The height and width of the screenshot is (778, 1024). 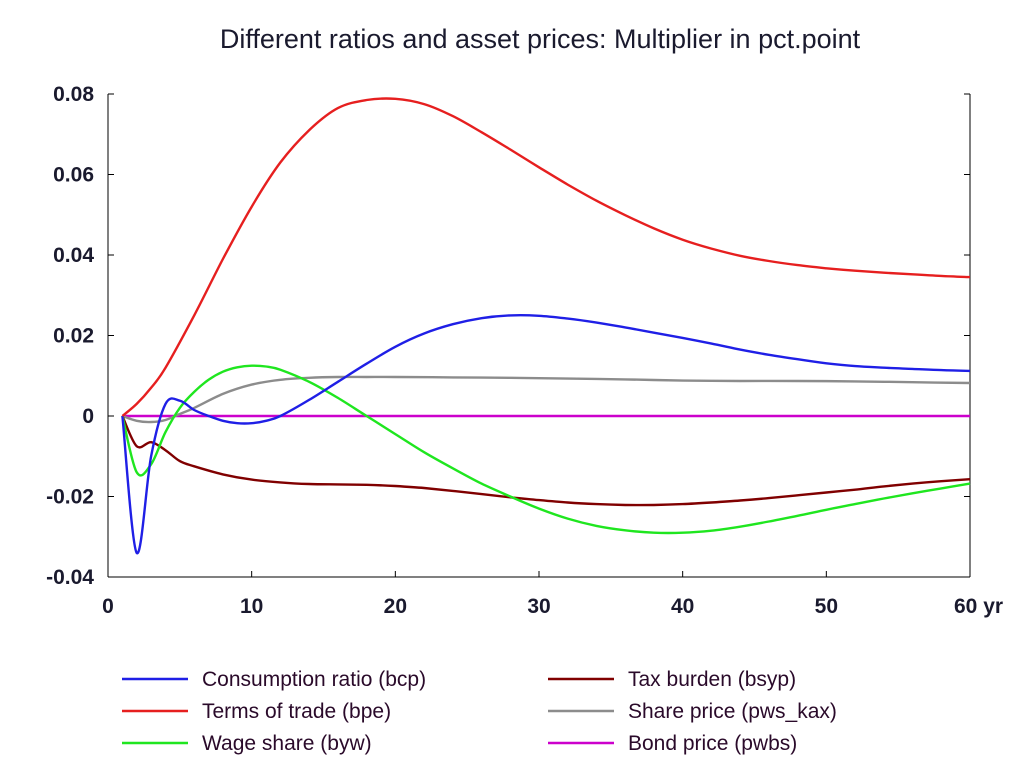 I want to click on x-tick-label: 10, so click(x=251, y=606).